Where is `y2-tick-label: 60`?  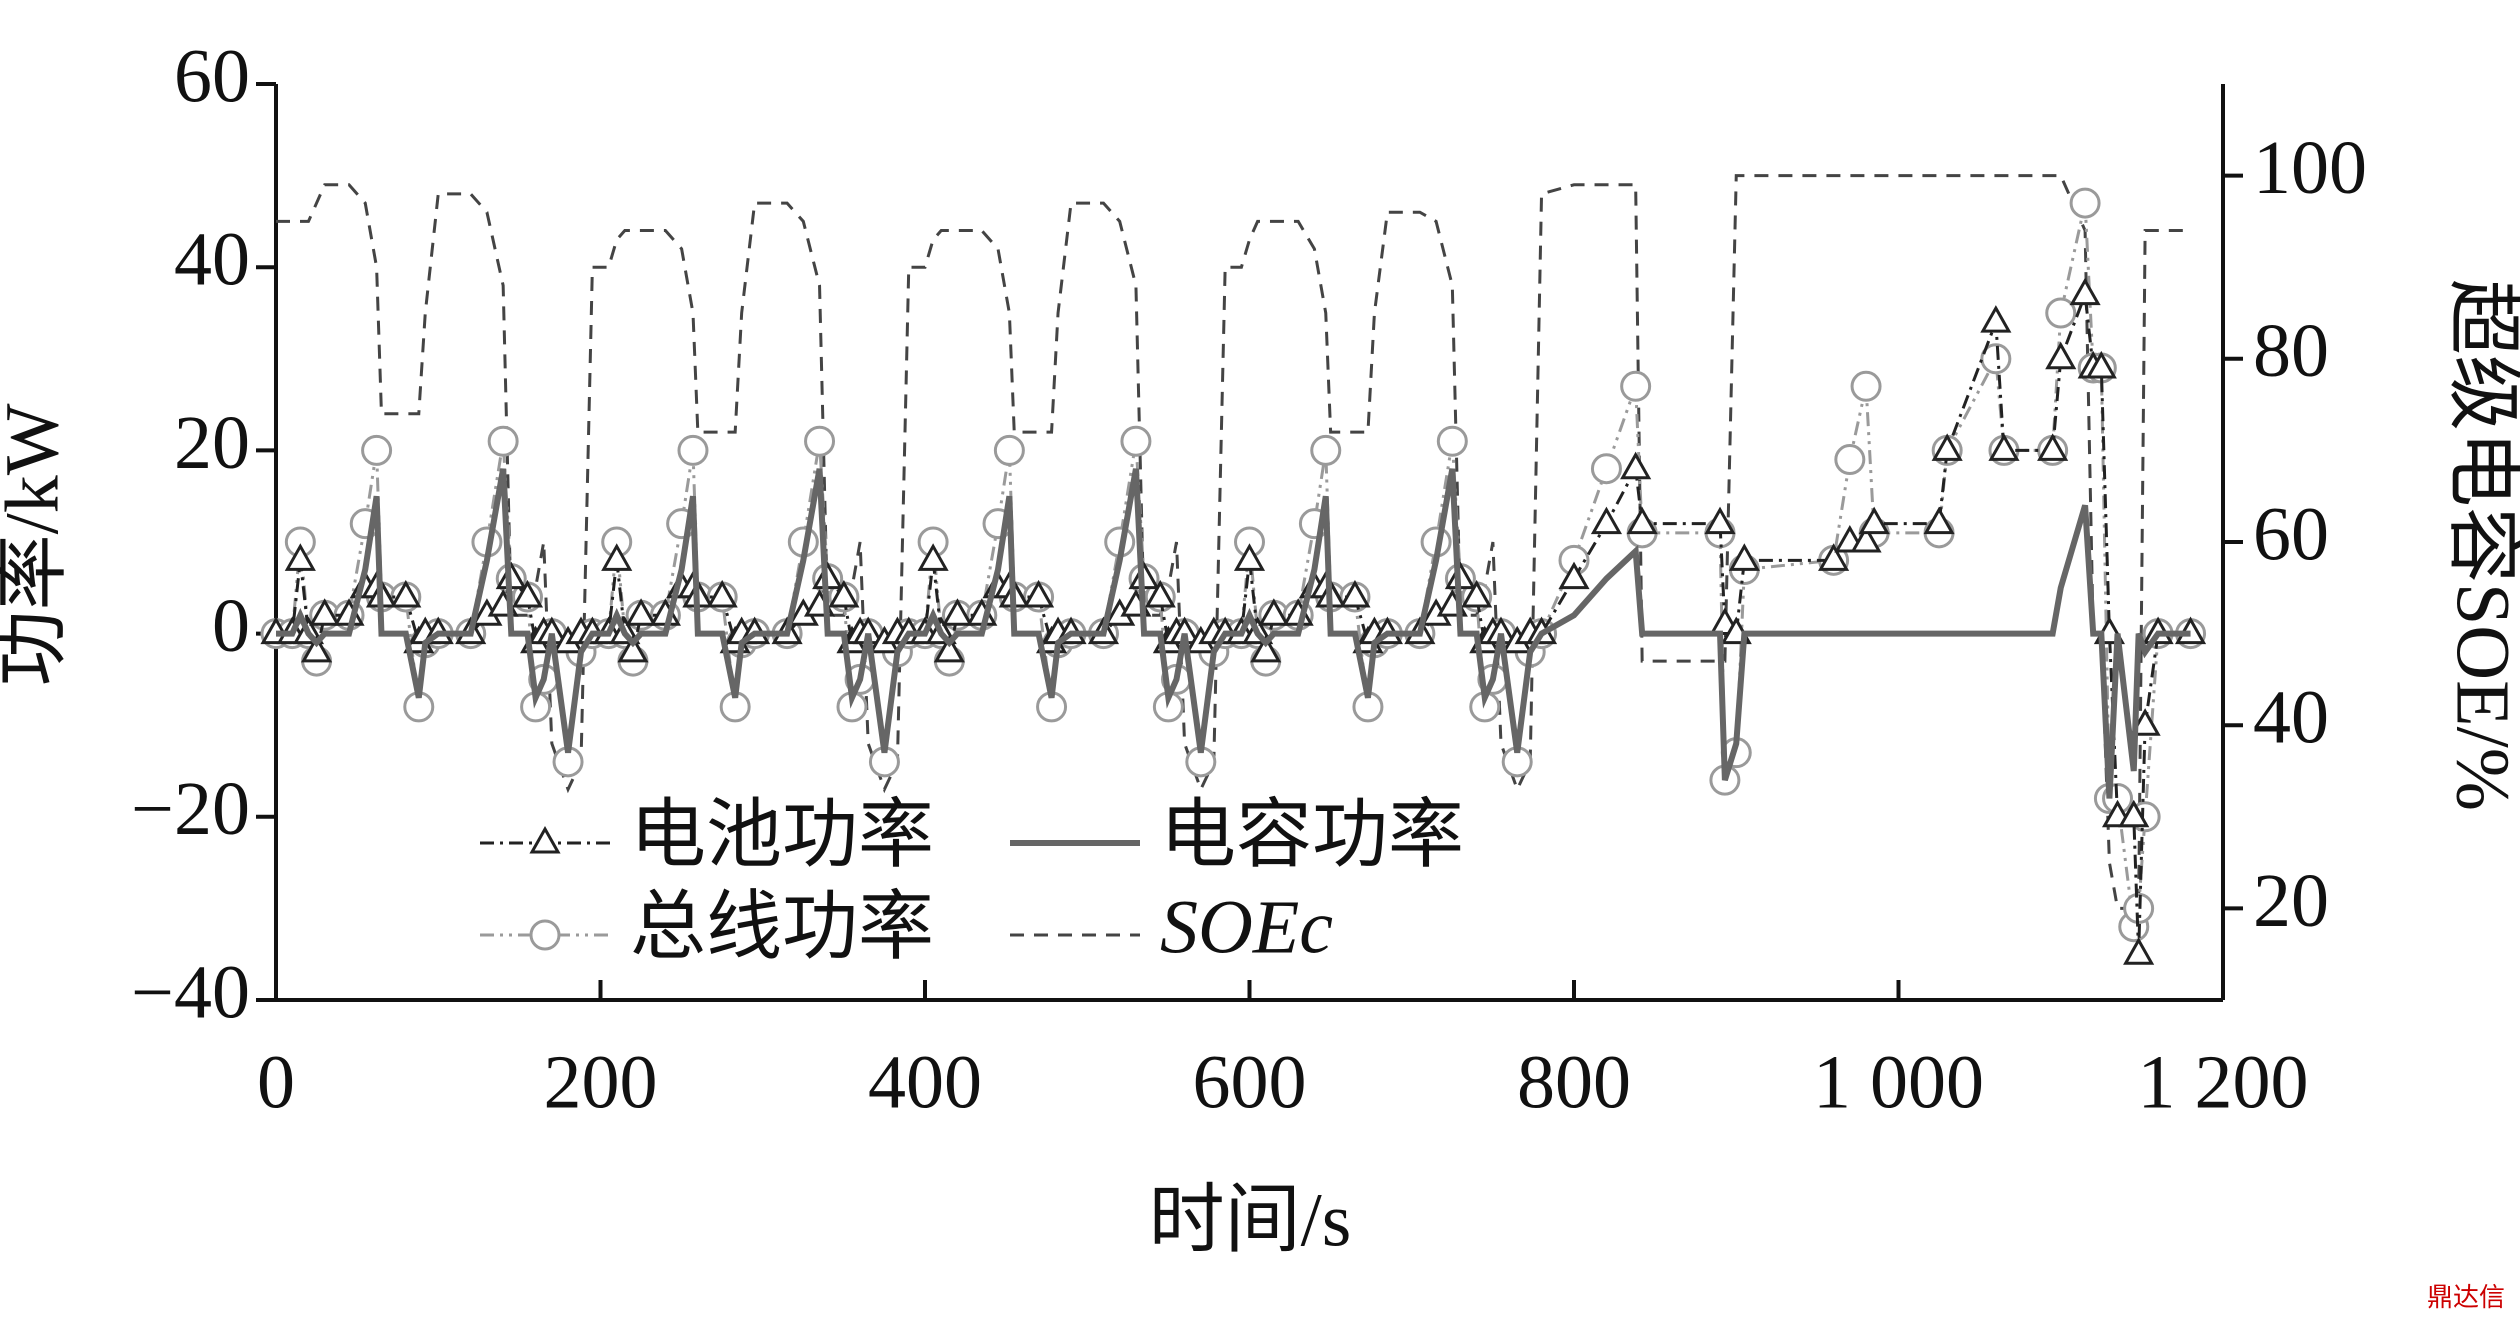 y2-tick-label: 60 is located at coordinates (2291, 534).